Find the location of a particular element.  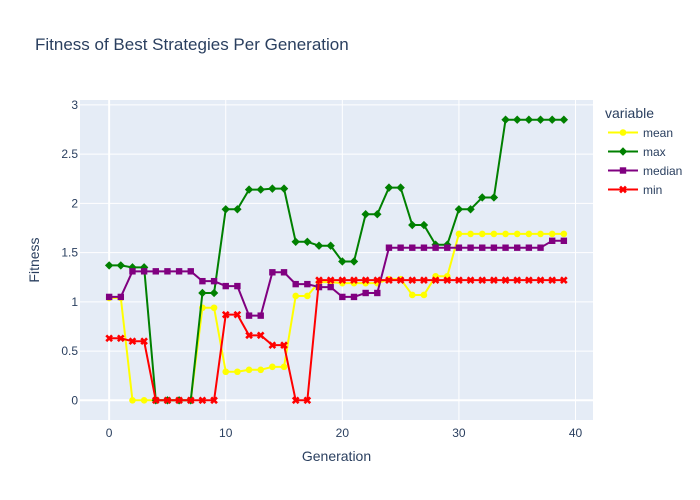

legend-item-mean: mean is located at coordinates (640, 133).